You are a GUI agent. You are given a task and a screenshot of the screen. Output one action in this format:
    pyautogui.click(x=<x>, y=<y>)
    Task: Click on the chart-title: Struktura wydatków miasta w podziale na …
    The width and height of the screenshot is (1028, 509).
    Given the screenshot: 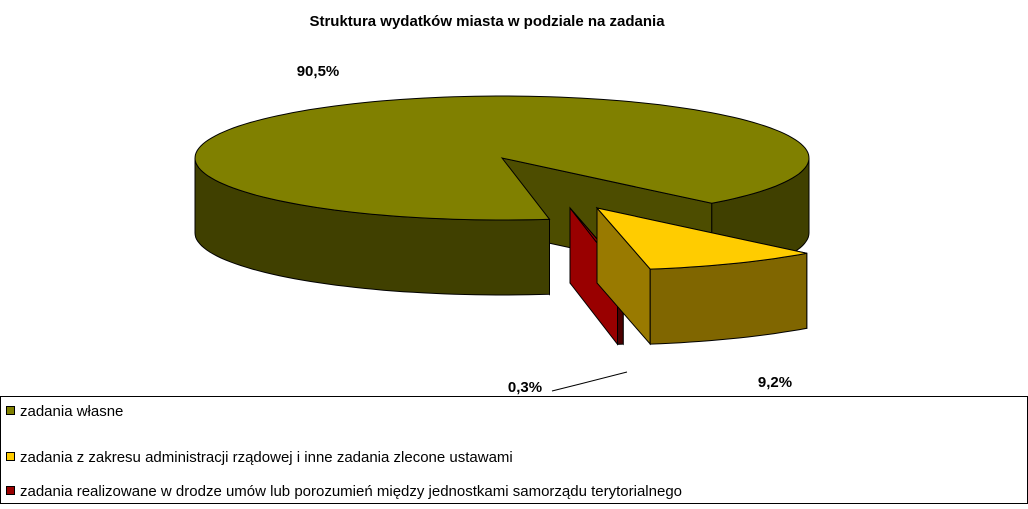 What is the action you would take?
    pyautogui.click(x=487, y=21)
    